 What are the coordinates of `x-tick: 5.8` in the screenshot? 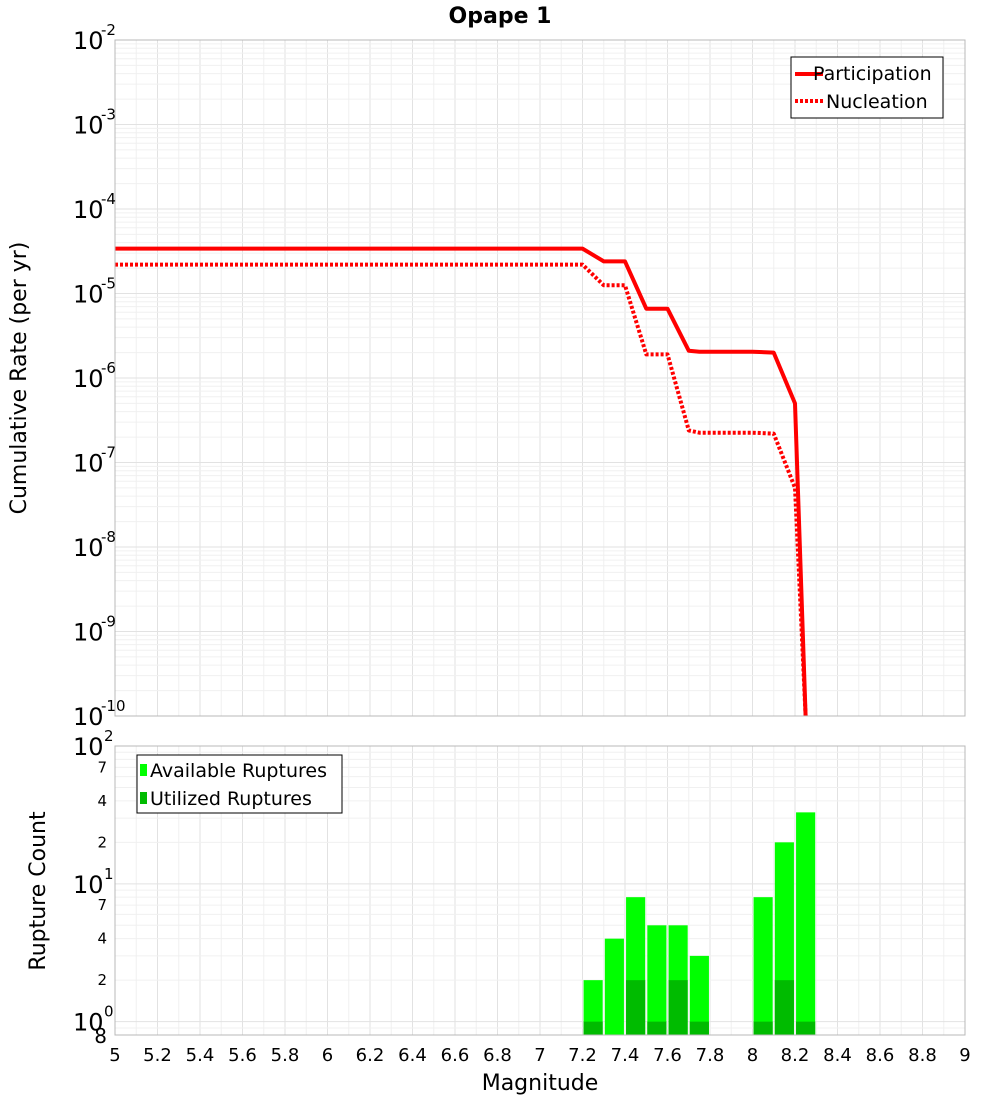 It's located at (285, 1055).